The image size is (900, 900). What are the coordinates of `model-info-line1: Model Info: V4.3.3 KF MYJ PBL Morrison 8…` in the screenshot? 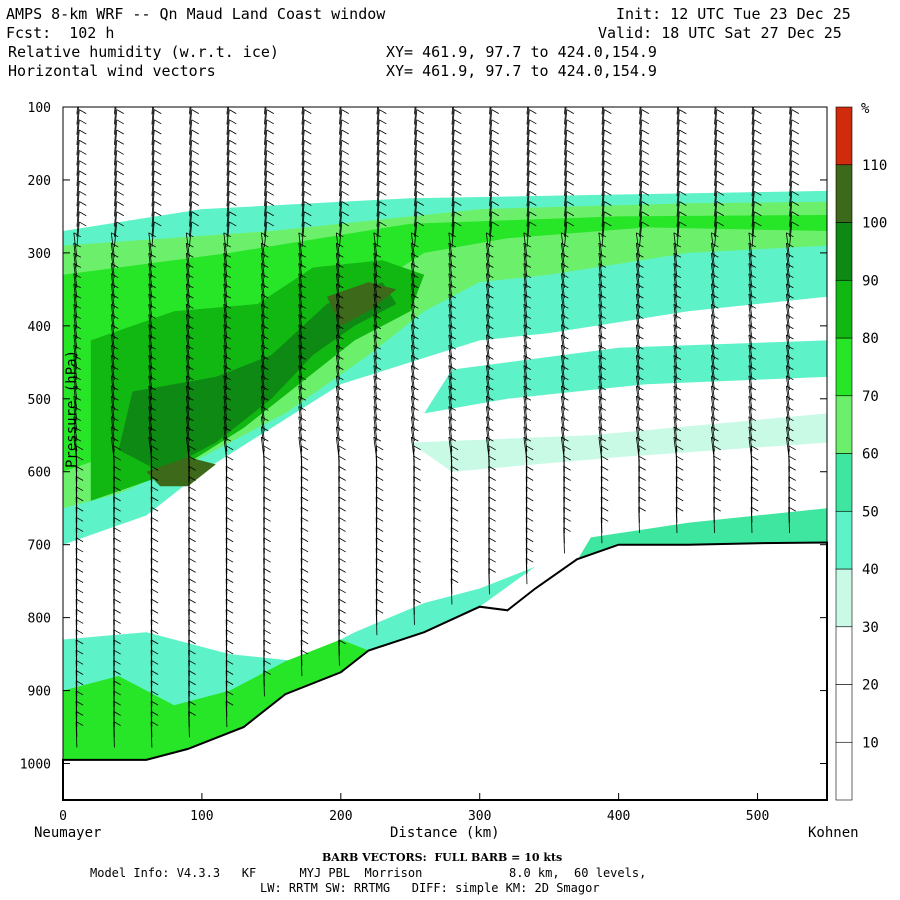 It's located at (368, 873).